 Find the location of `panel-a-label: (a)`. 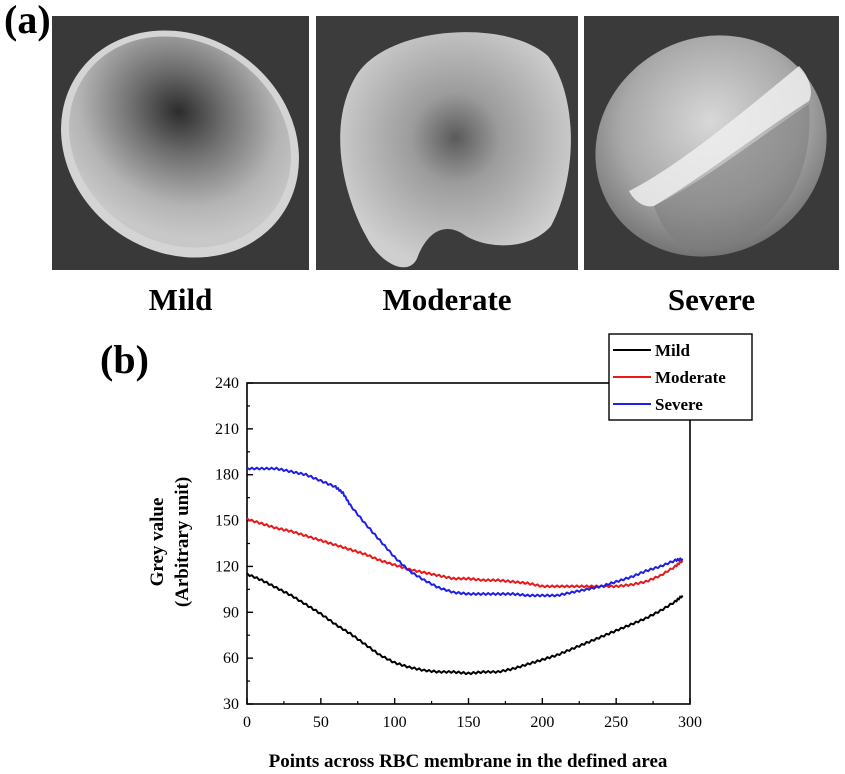

panel-a-label: (a) is located at coordinates (27, 21).